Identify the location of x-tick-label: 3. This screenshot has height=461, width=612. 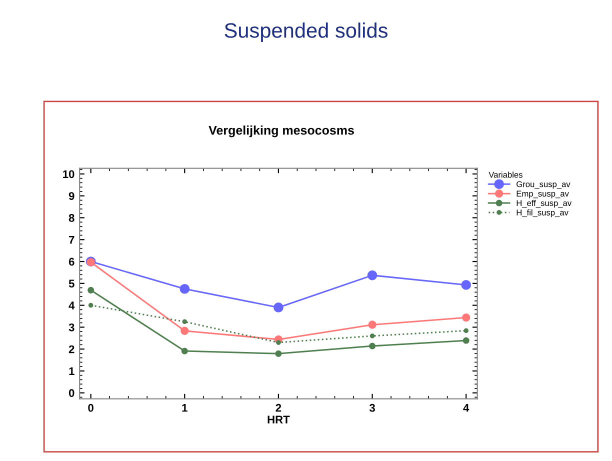
(372, 408).